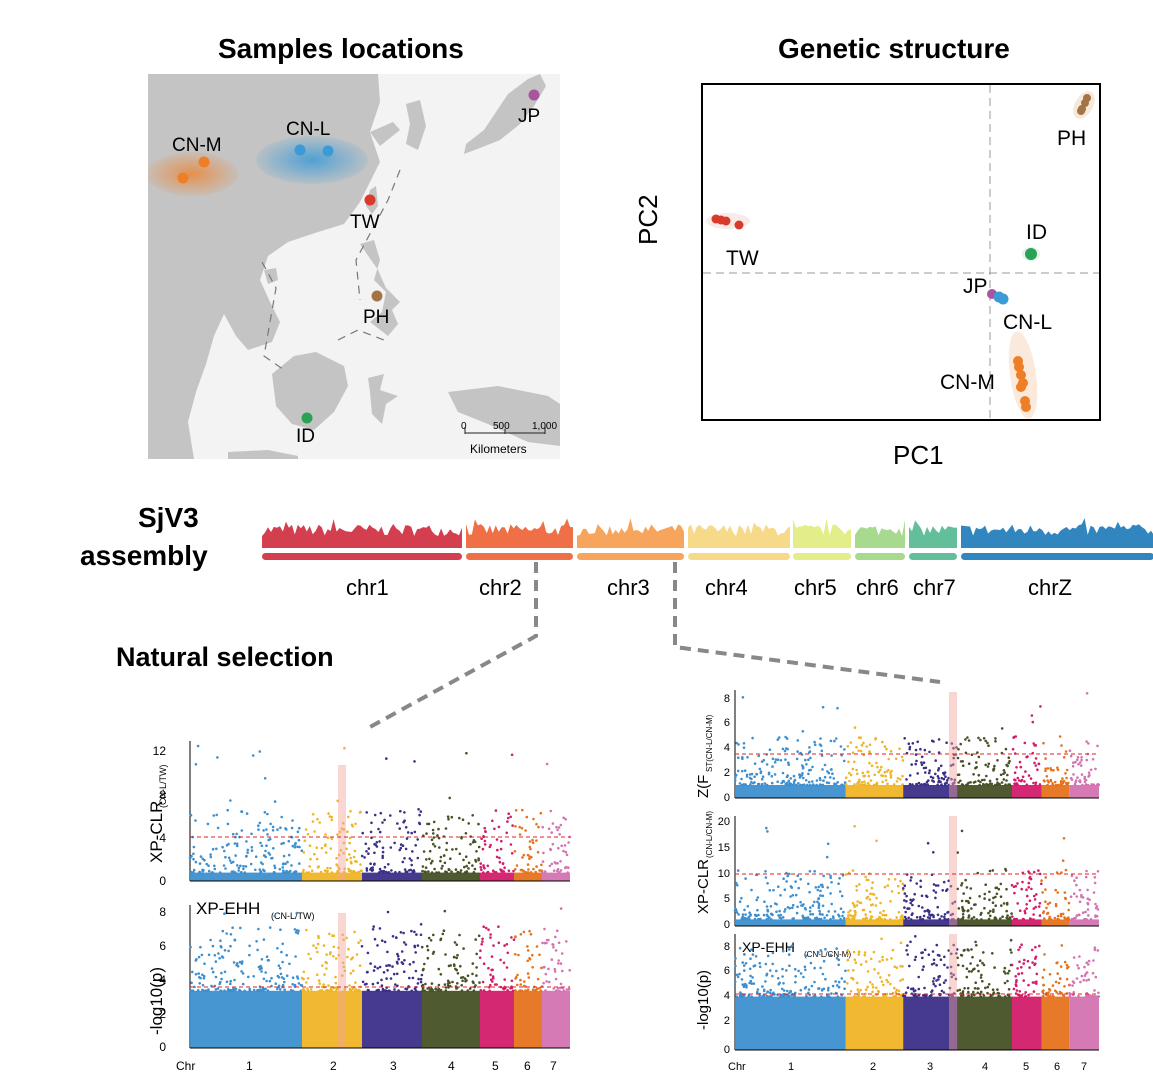 This screenshot has width=1153, height=1074. Describe the element at coordinates (263, 454) in the screenshot. I see `java` at that location.